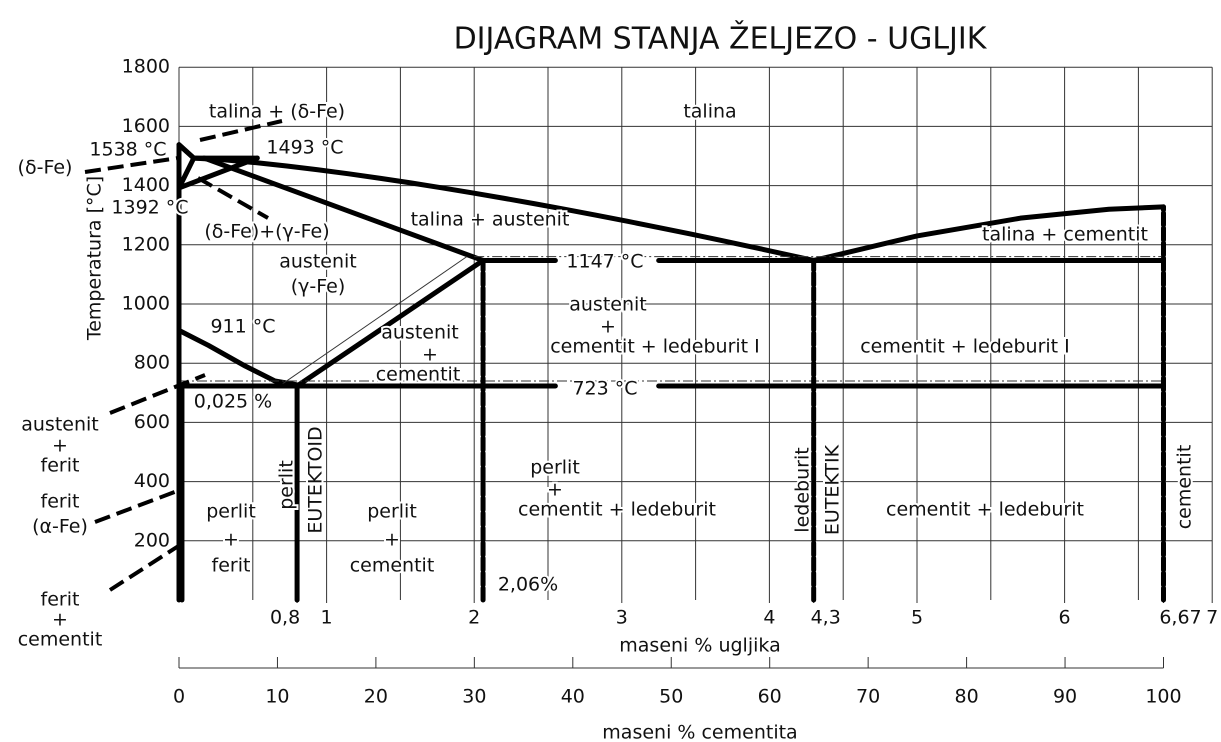 This screenshot has width=1221, height=742. Describe the element at coordinates (146, 67) in the screenshot. I see `y-tick-label: 1800` at that location.